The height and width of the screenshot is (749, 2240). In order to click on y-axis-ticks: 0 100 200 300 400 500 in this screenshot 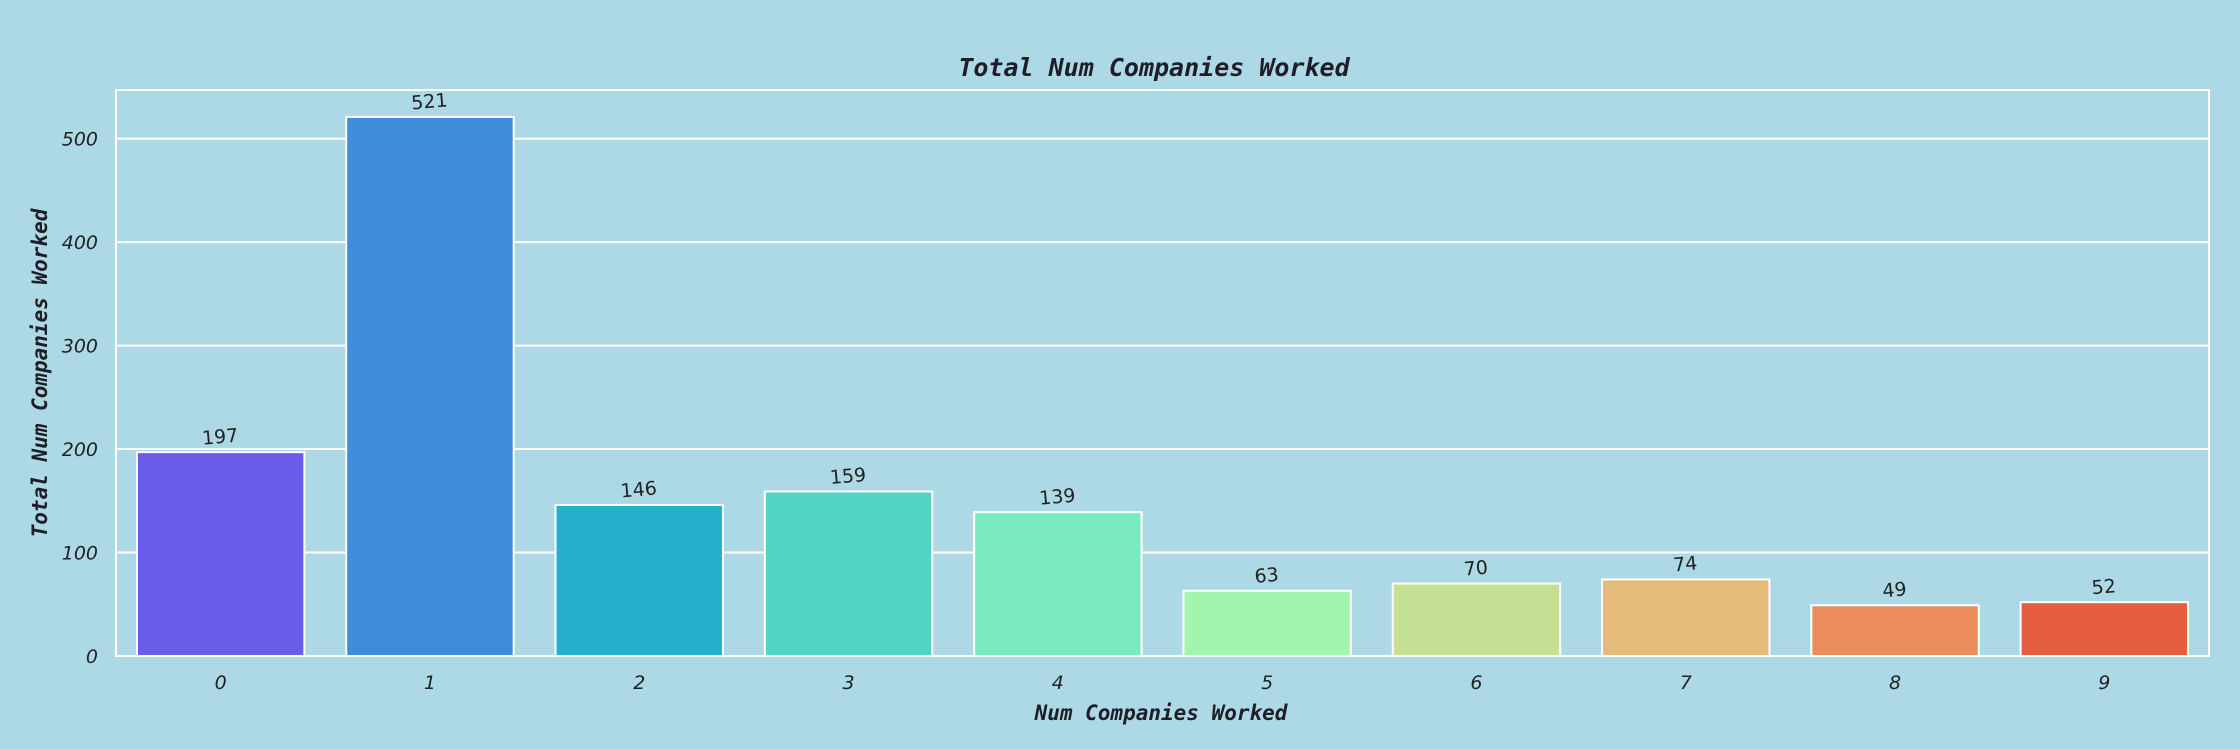, I will do `click(80, 398)`.